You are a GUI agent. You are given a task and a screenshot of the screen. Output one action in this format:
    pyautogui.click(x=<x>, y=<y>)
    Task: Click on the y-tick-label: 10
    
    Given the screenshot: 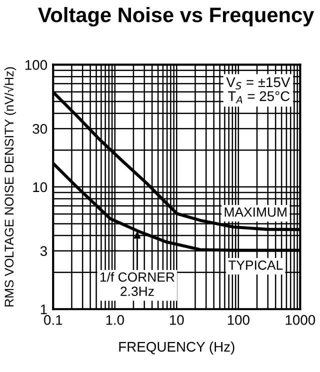 What is the action you would take?
    pyautogui.click(x=40, y=187)
    